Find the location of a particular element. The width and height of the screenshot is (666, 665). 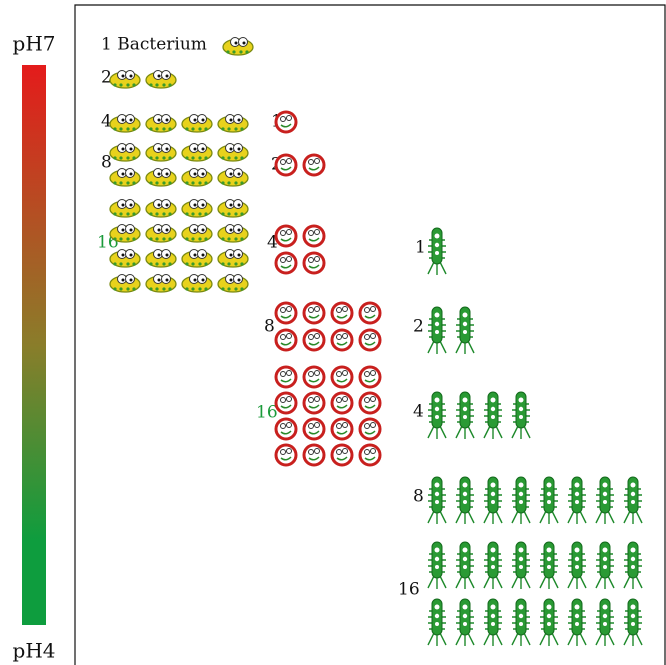

row-label: 2 is located at coordinates (106, 78).